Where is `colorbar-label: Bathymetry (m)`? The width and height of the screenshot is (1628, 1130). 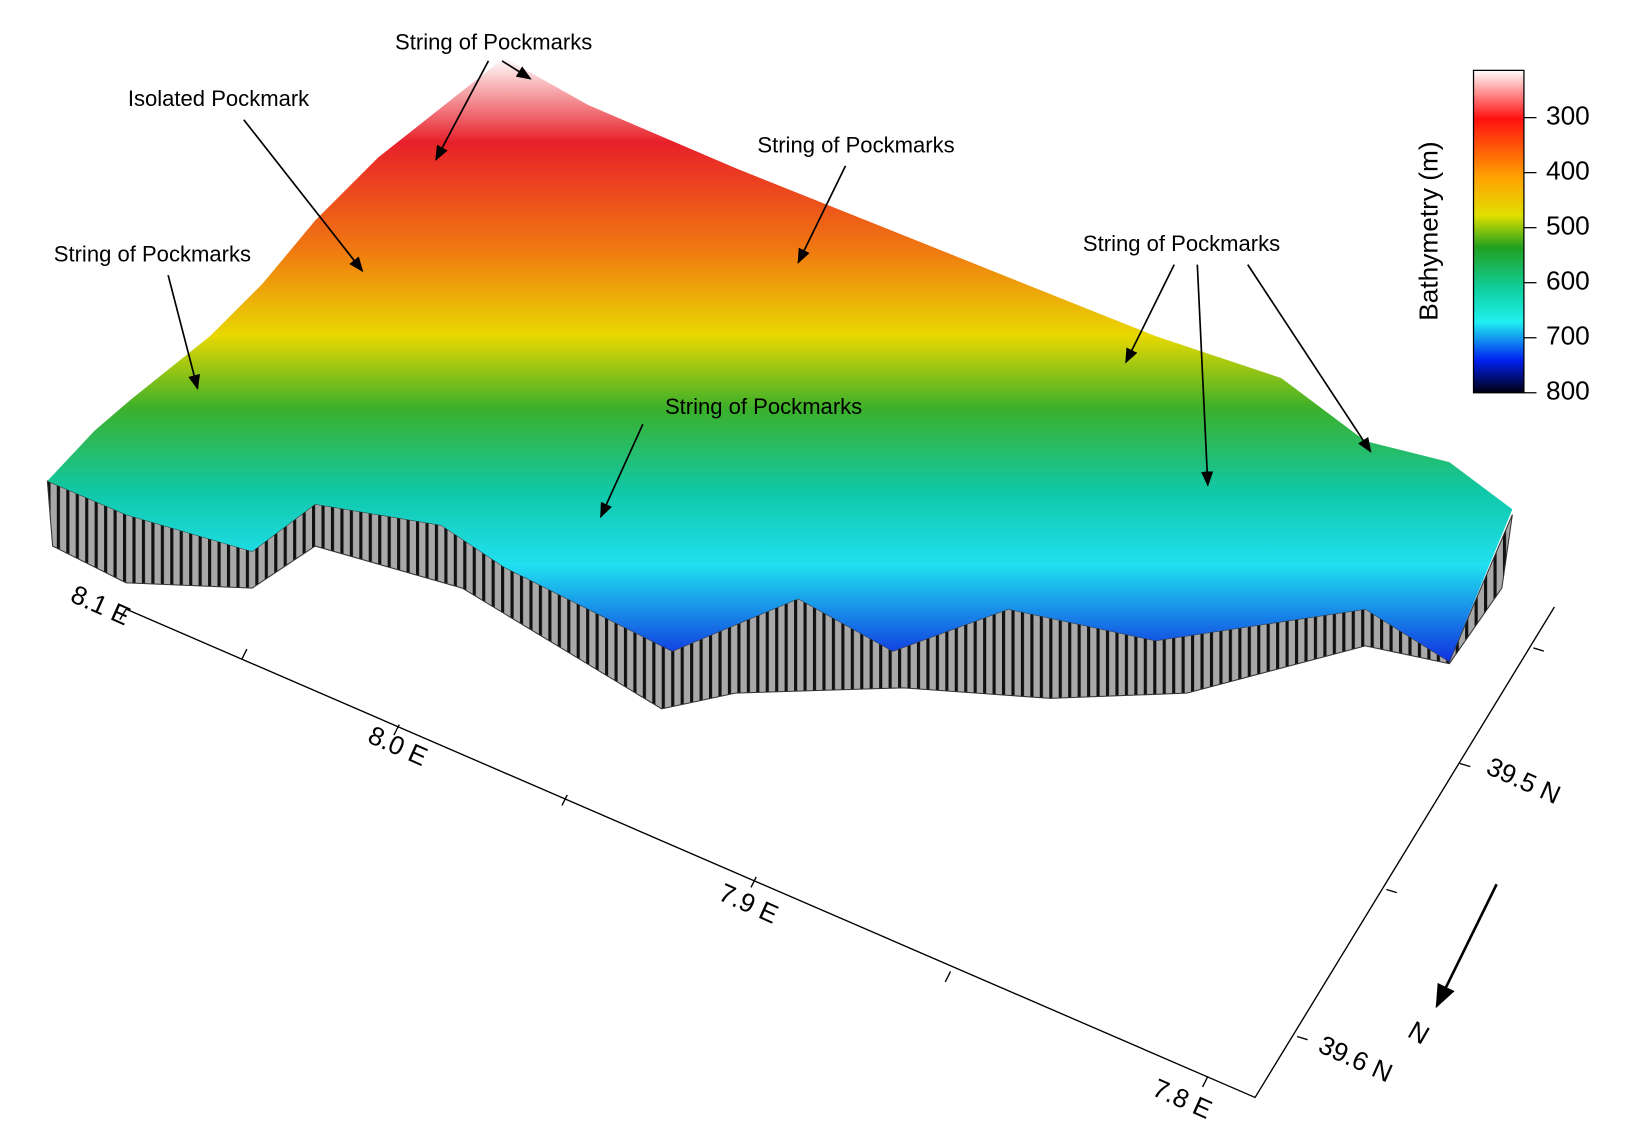
colorbar-label: Bathymetry (m) is located at coordinates (1428, 230).